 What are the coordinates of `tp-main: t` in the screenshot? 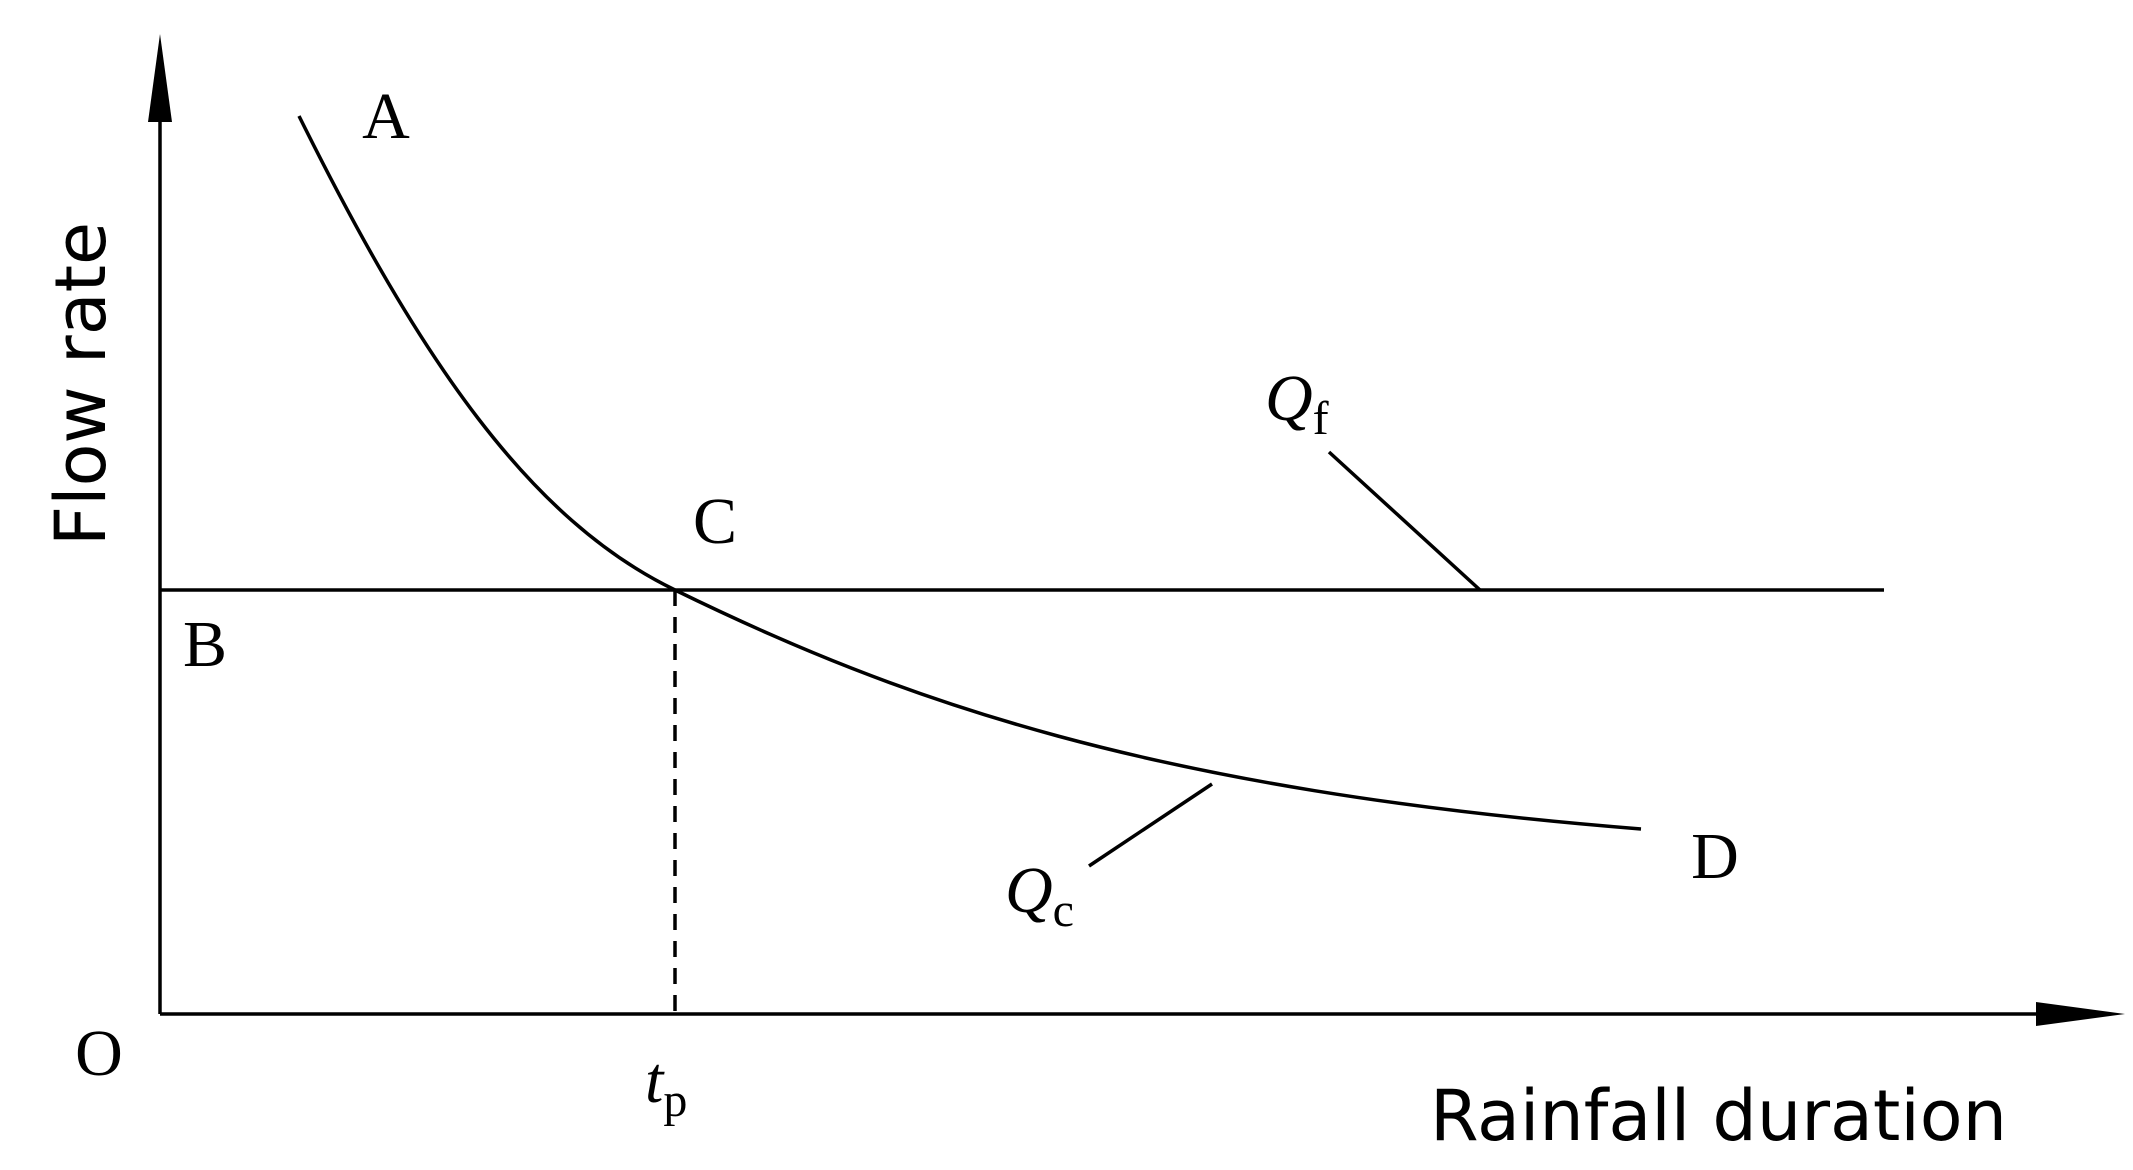 It's located at (655, 1080).